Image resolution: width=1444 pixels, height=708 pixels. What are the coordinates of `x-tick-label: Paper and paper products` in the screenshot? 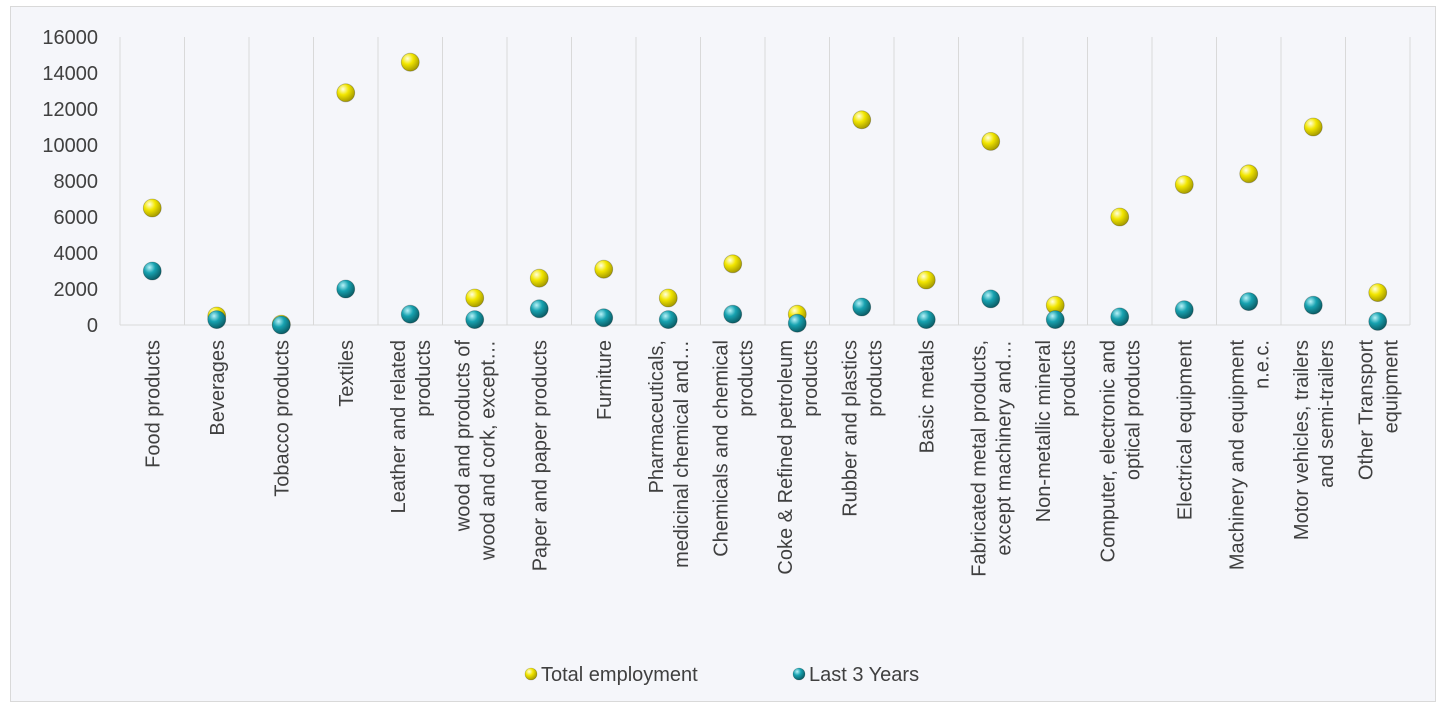 It's located at (540, 455).